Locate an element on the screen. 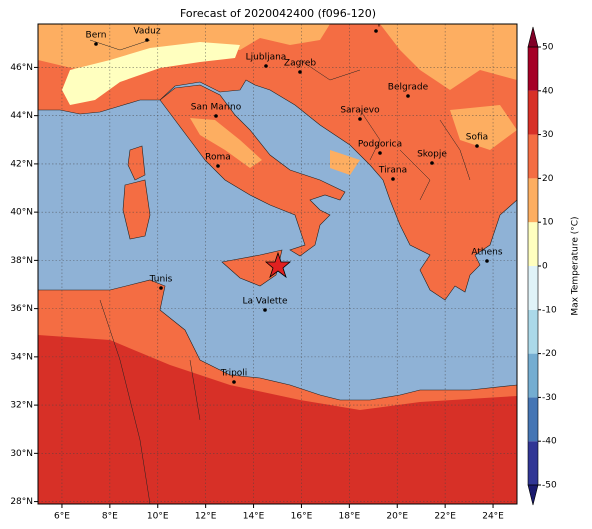 The width and height of the screenshot is (592, 529). city-label: Zagreb is located at coordinates (300, 64).